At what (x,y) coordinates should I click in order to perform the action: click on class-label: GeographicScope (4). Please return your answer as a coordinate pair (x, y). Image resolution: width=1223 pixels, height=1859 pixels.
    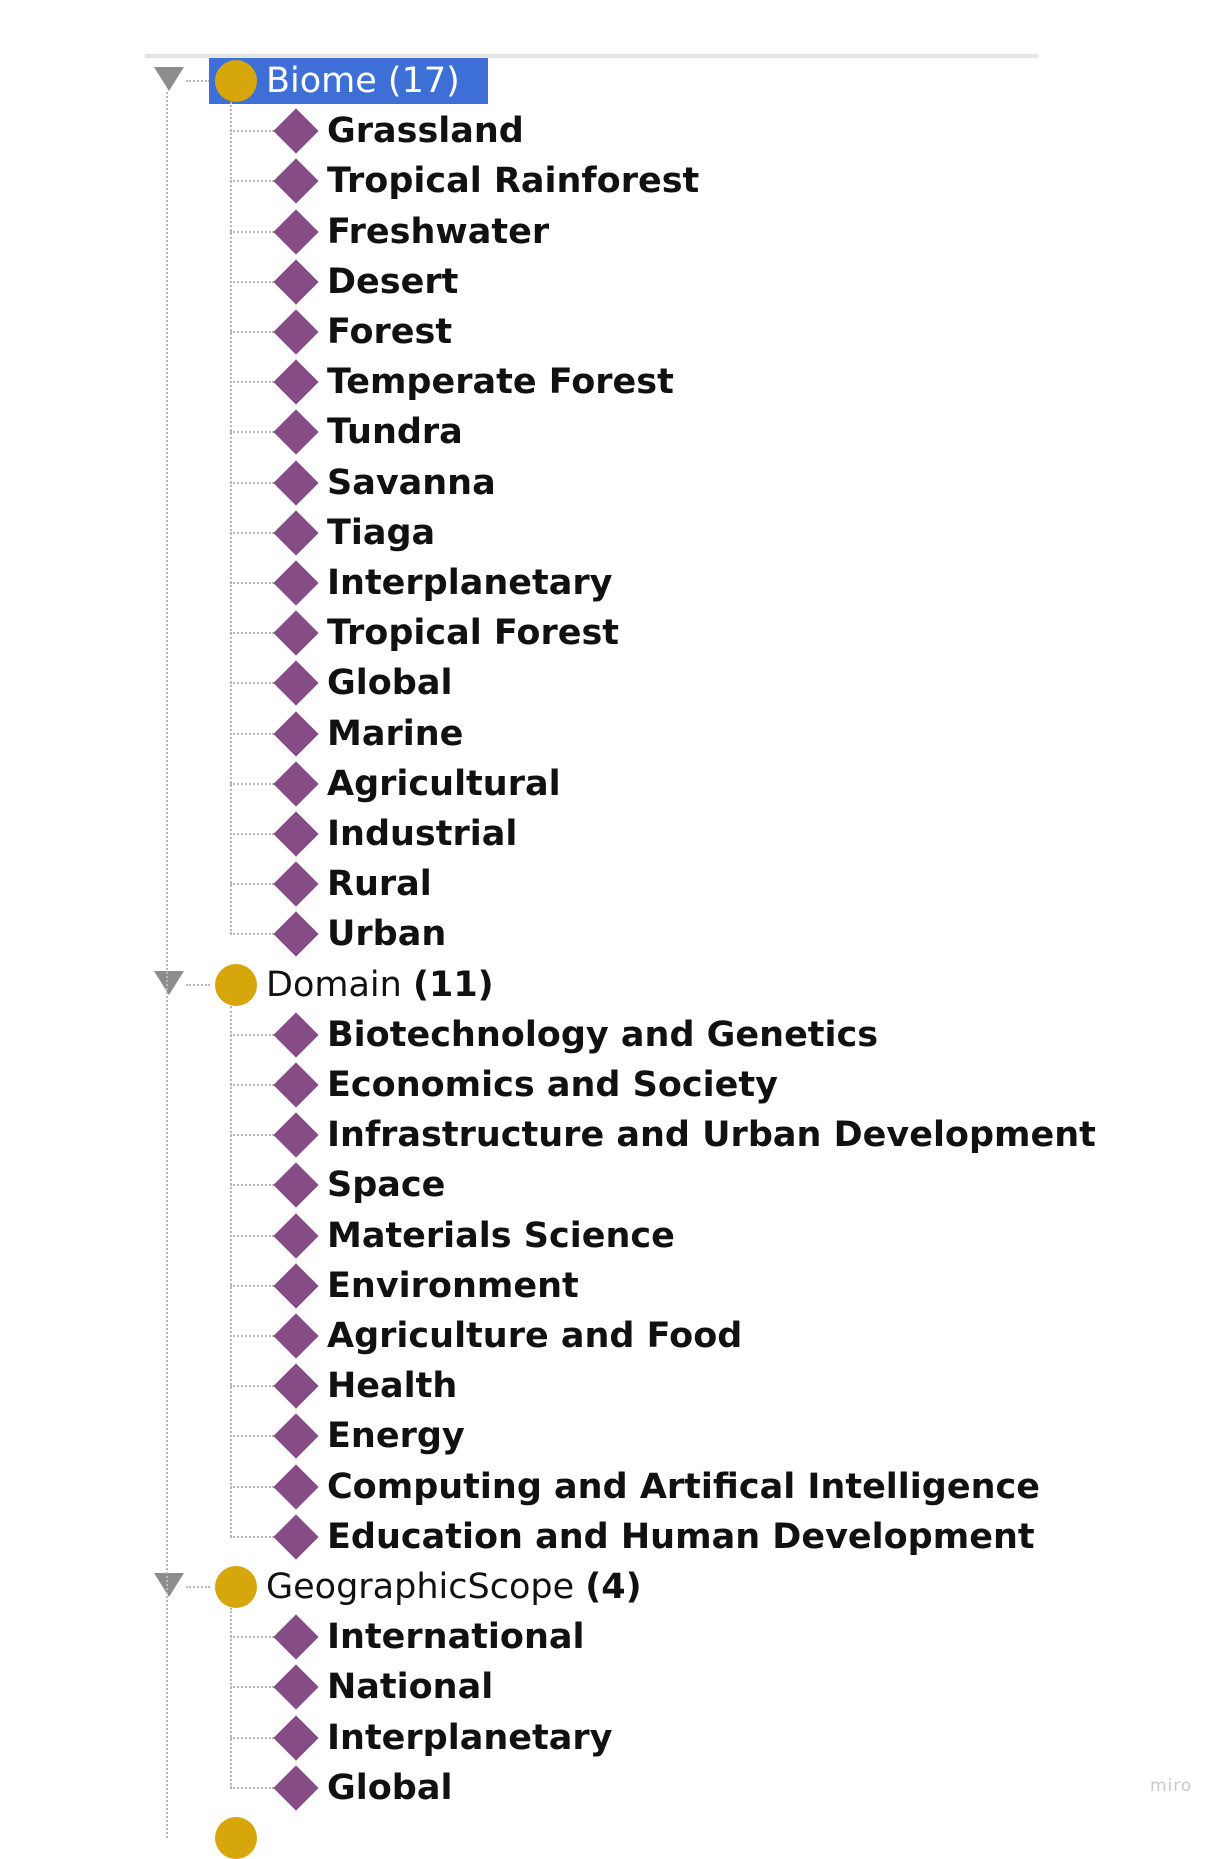
    Looking at the image, I should click on (439, 1587).